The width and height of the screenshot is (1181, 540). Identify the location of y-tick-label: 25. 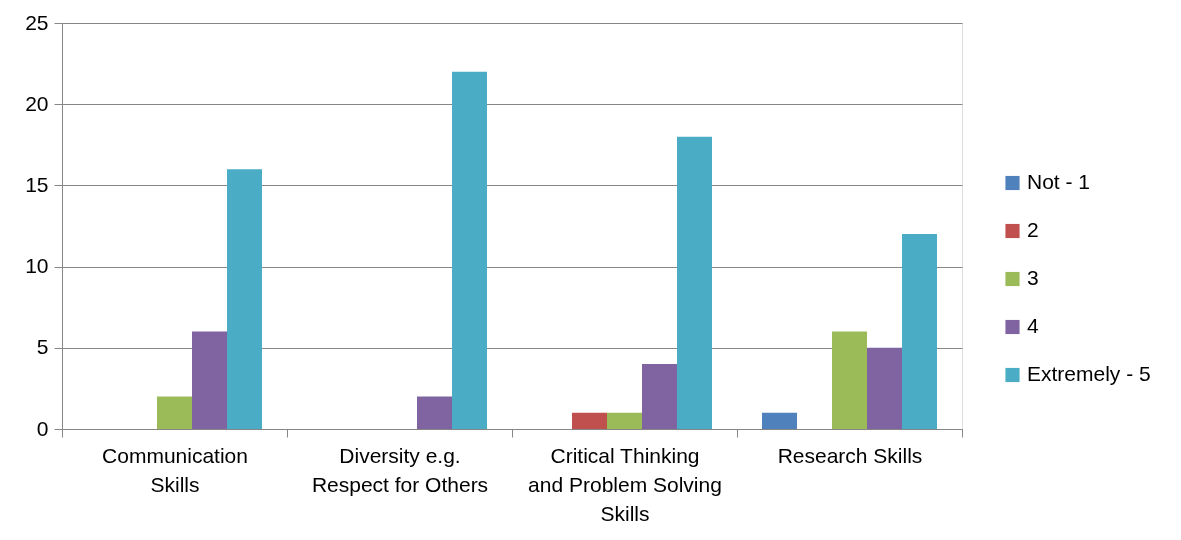
(37, 22).